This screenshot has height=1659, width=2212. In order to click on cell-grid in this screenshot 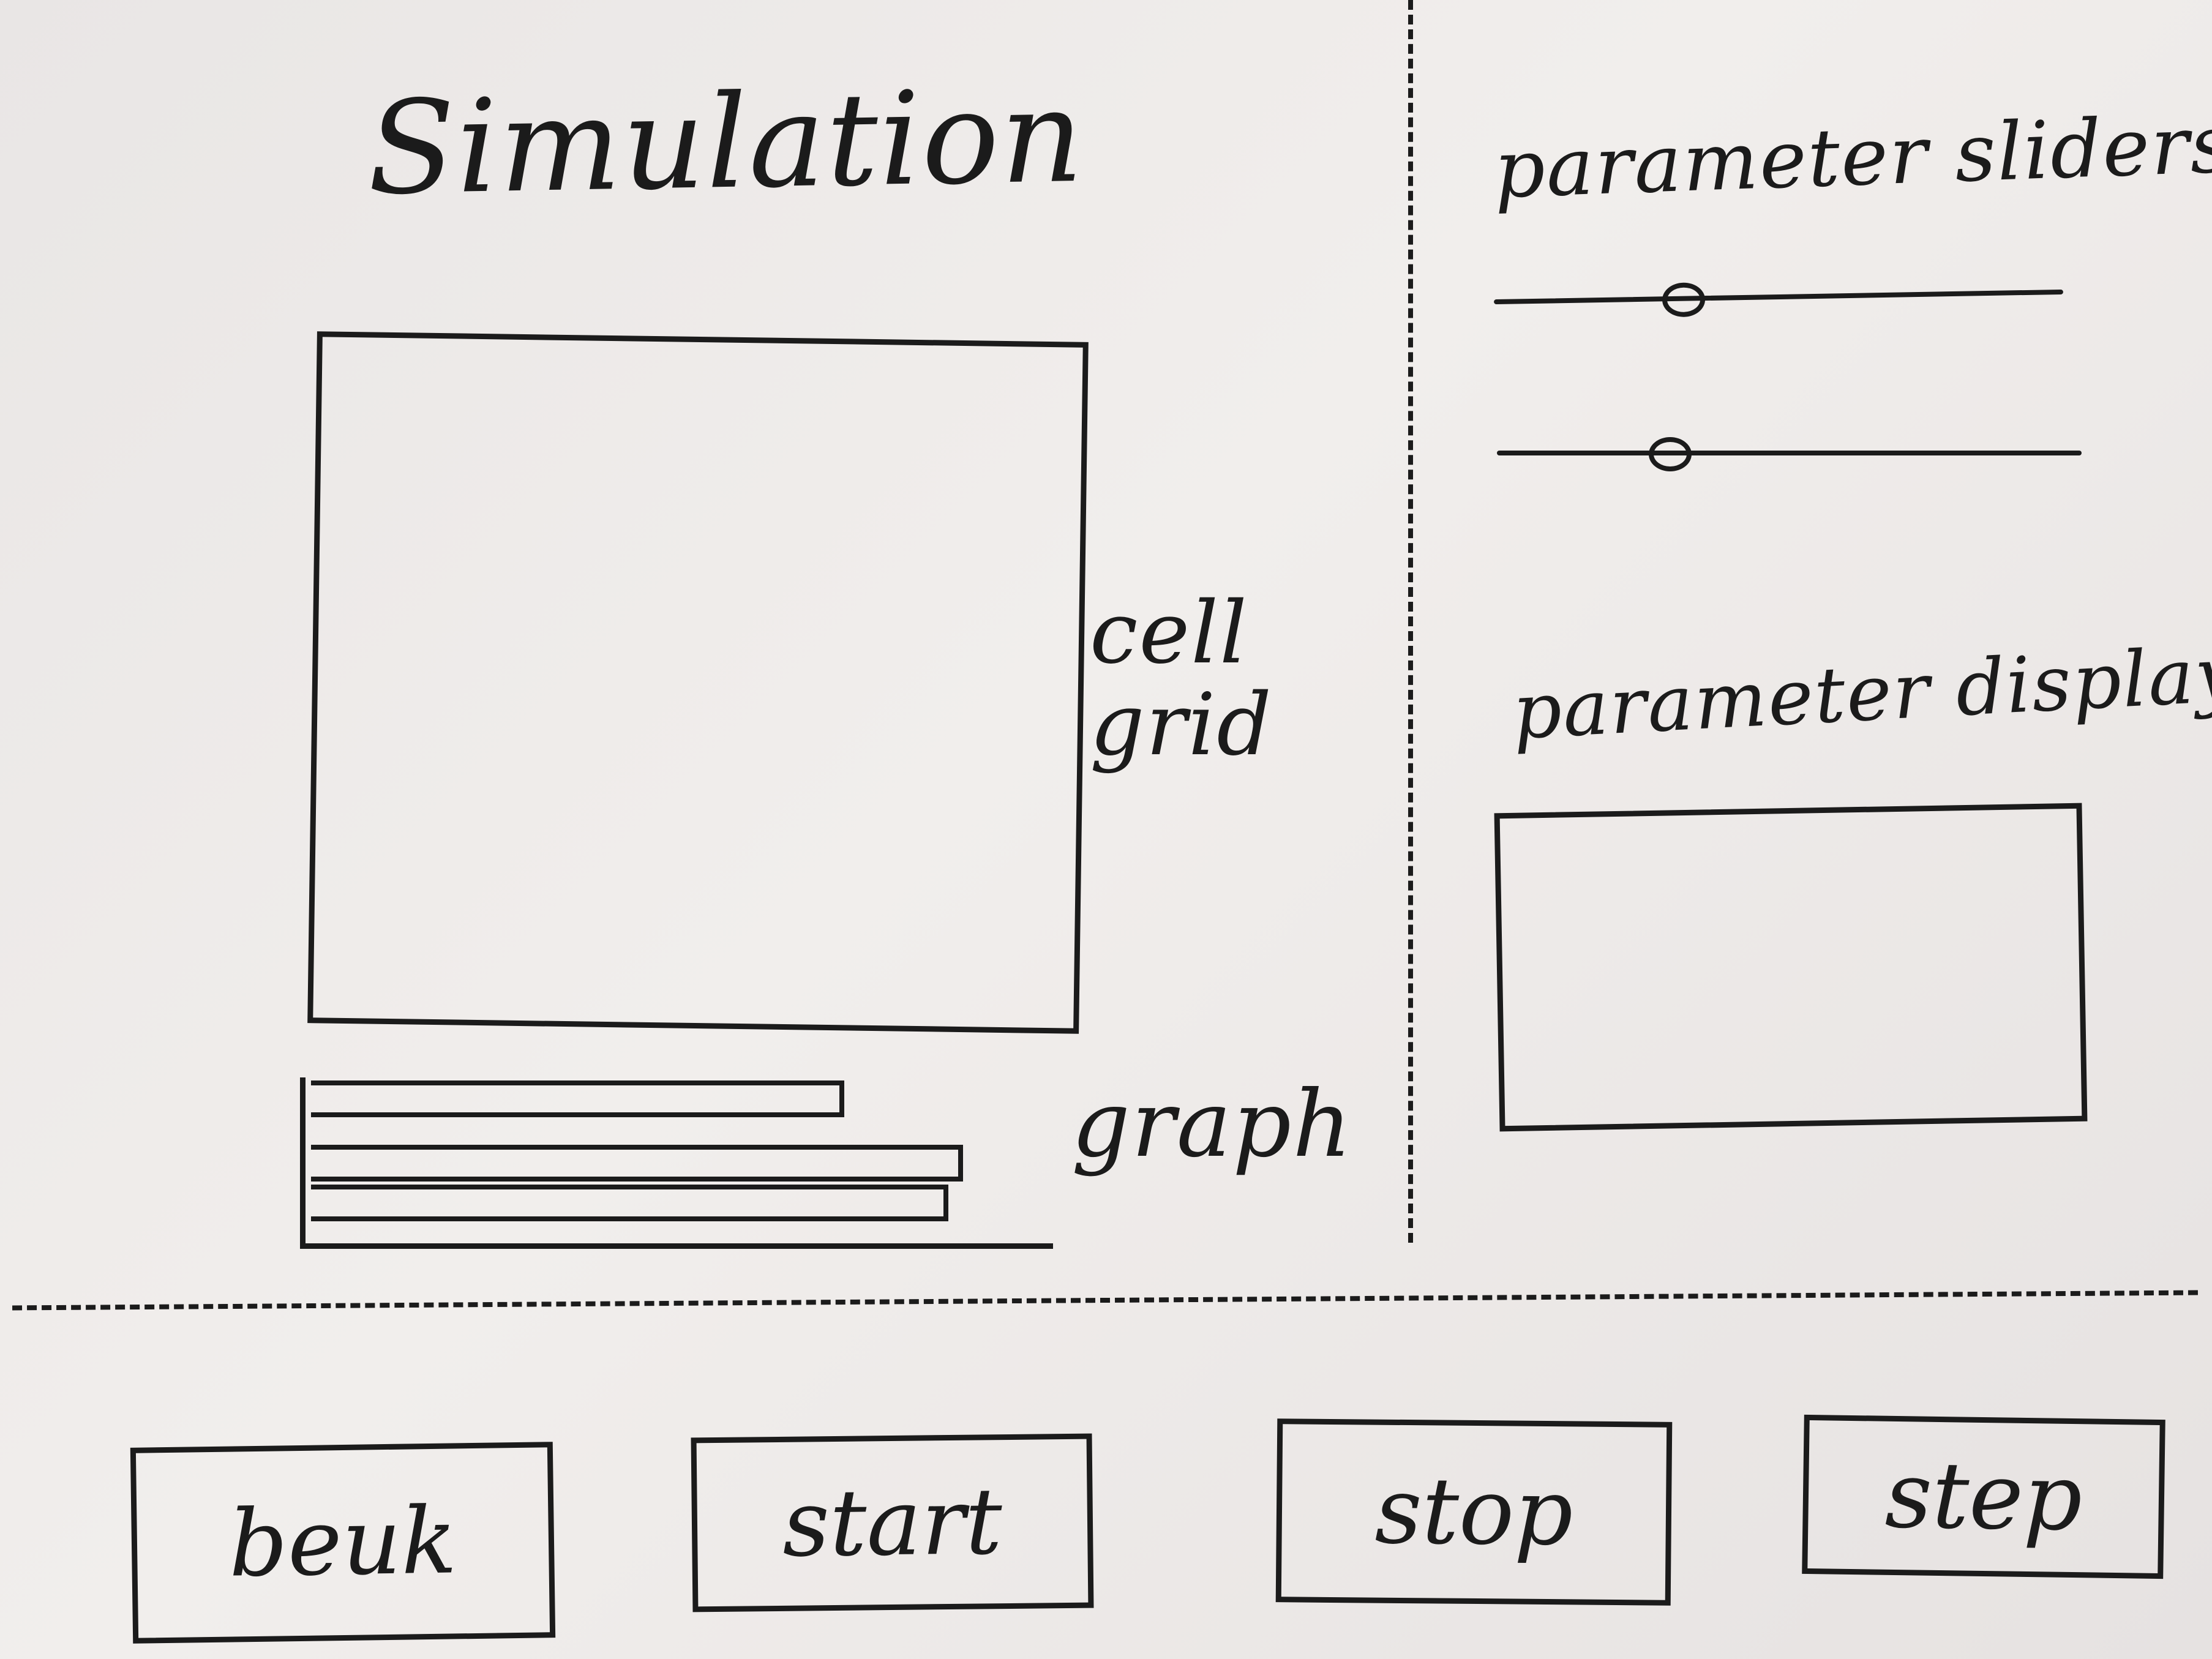, I will do `click(698, 682)`.